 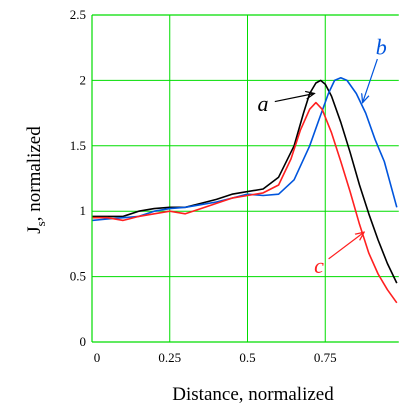 I want to click on y-axis-title-main: J, so click(x=34, y=229).